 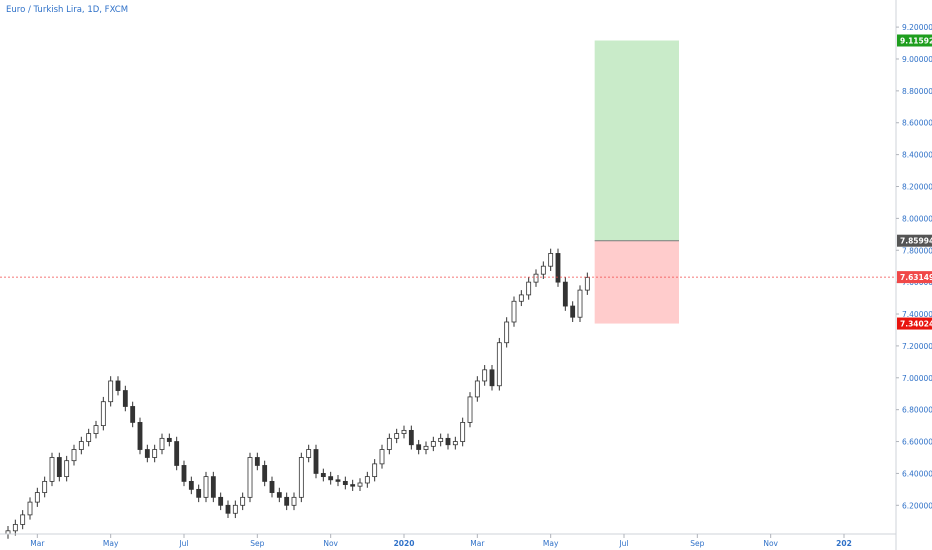 I want to click on y-tick-label: 9.20000, so click(x=917, y=27).